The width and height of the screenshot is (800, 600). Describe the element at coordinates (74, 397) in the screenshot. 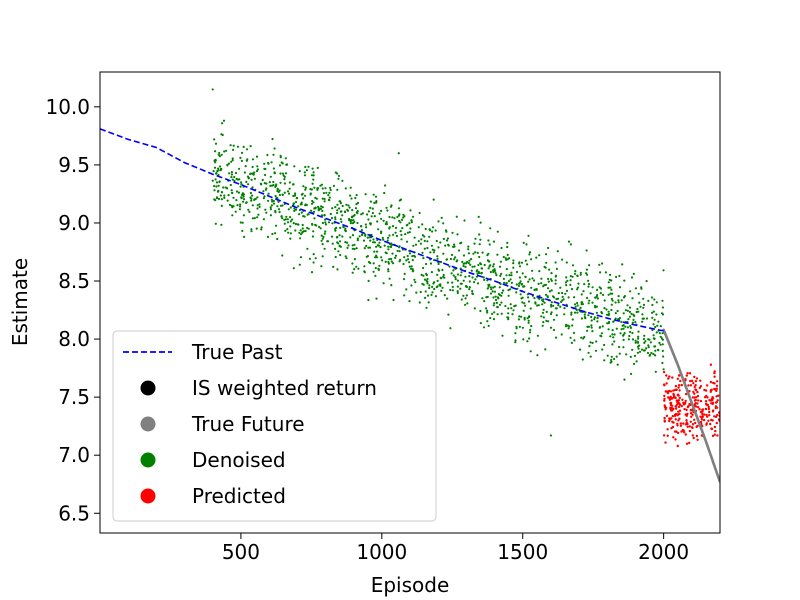

I see `y-tick-label: 7.5` at that location.